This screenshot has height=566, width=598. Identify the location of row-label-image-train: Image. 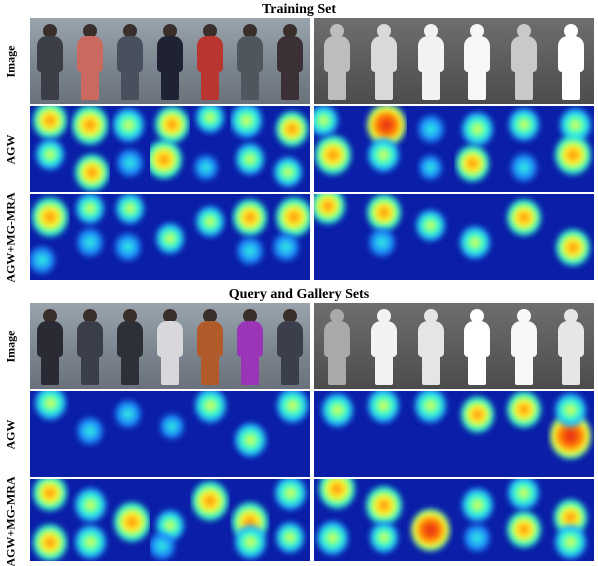
(10, 61).